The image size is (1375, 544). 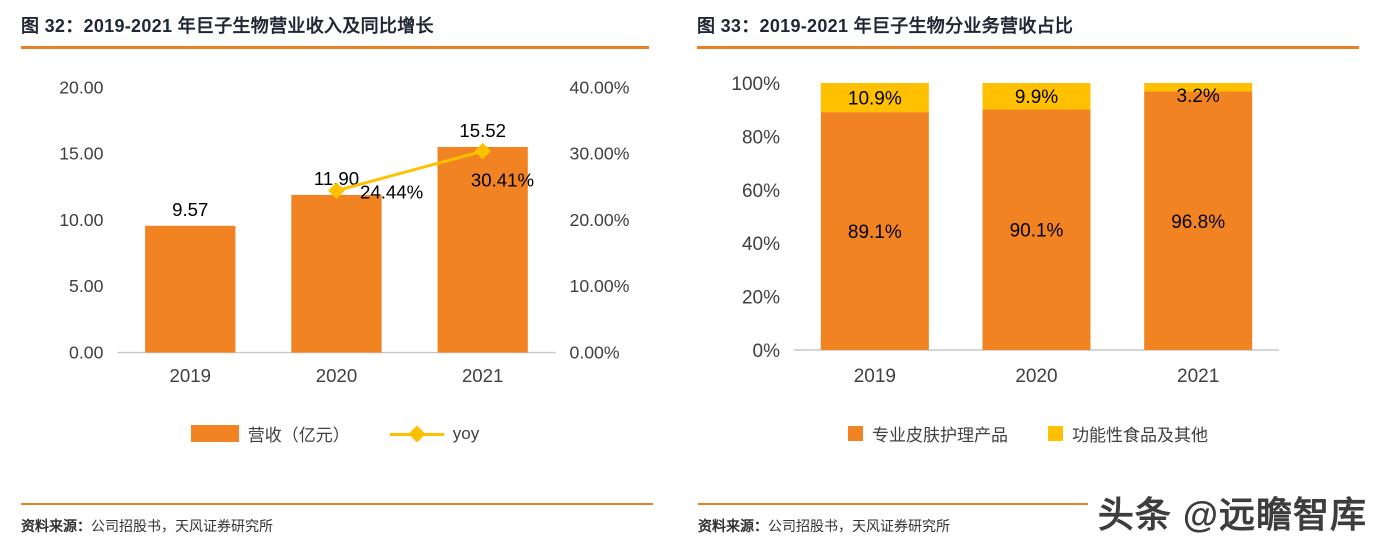 What do you see at coordinates (761, 244) in the screenshot?
I see `svg-text: 40%` at bounding box center [761, 244].